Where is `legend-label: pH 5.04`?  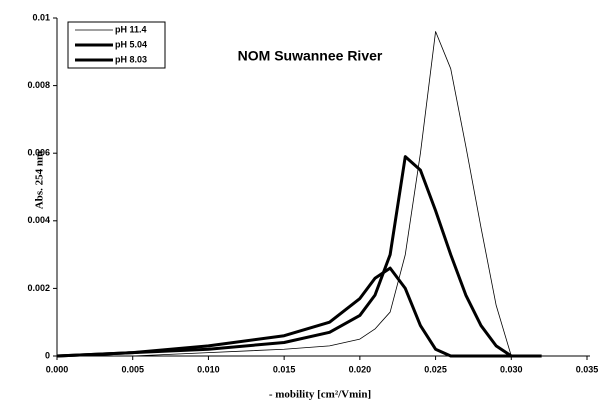 legend-label: pH 5.04 is located at coordinates (131, 44).